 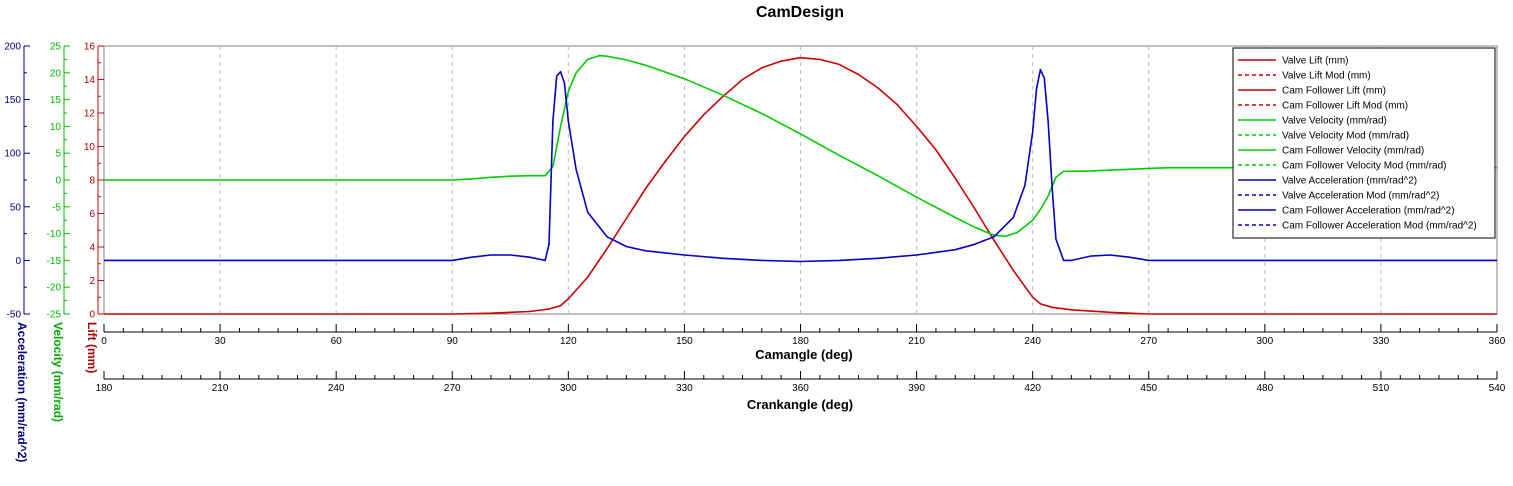 I want to click on y-tick-label-lift: 8, so click(x=92, y=181).